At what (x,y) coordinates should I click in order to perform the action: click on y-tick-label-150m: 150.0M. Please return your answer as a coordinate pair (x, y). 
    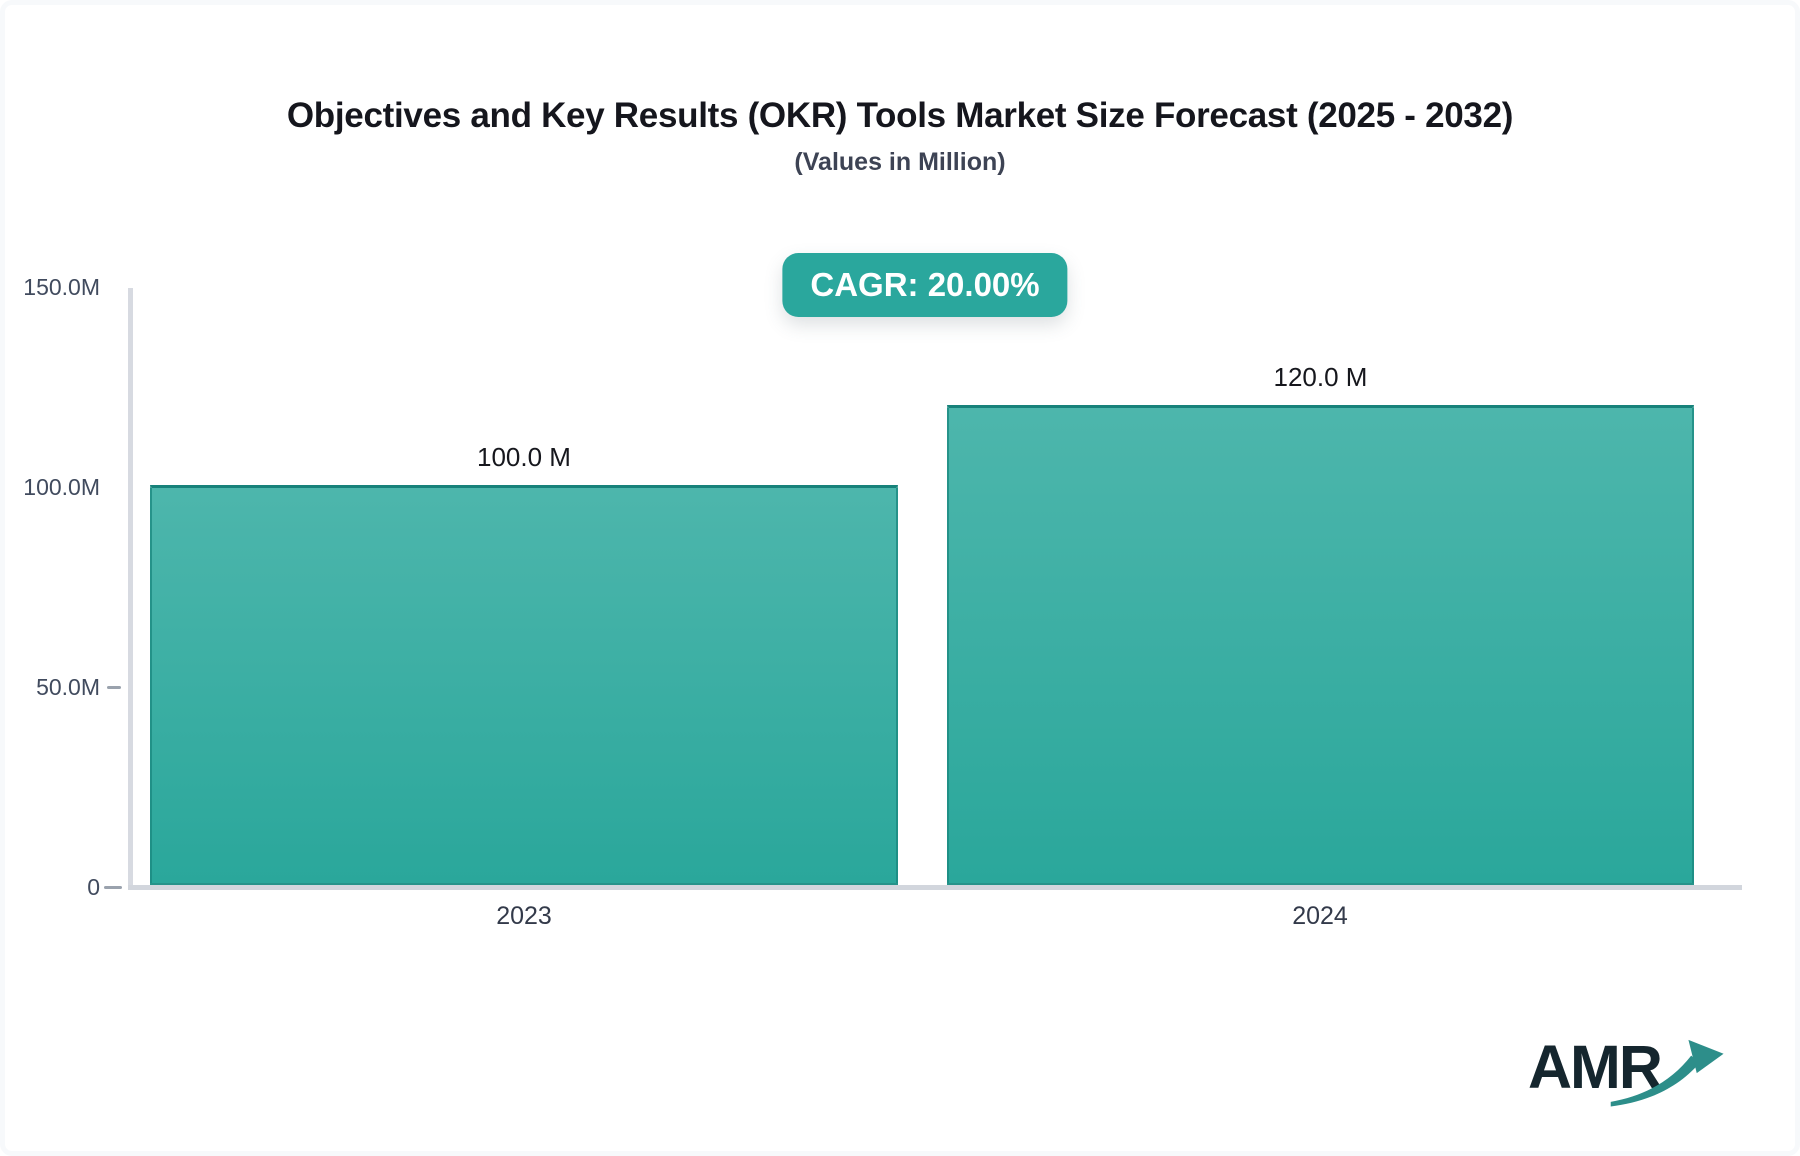
    Looking at the image, I should click on (61, 287).